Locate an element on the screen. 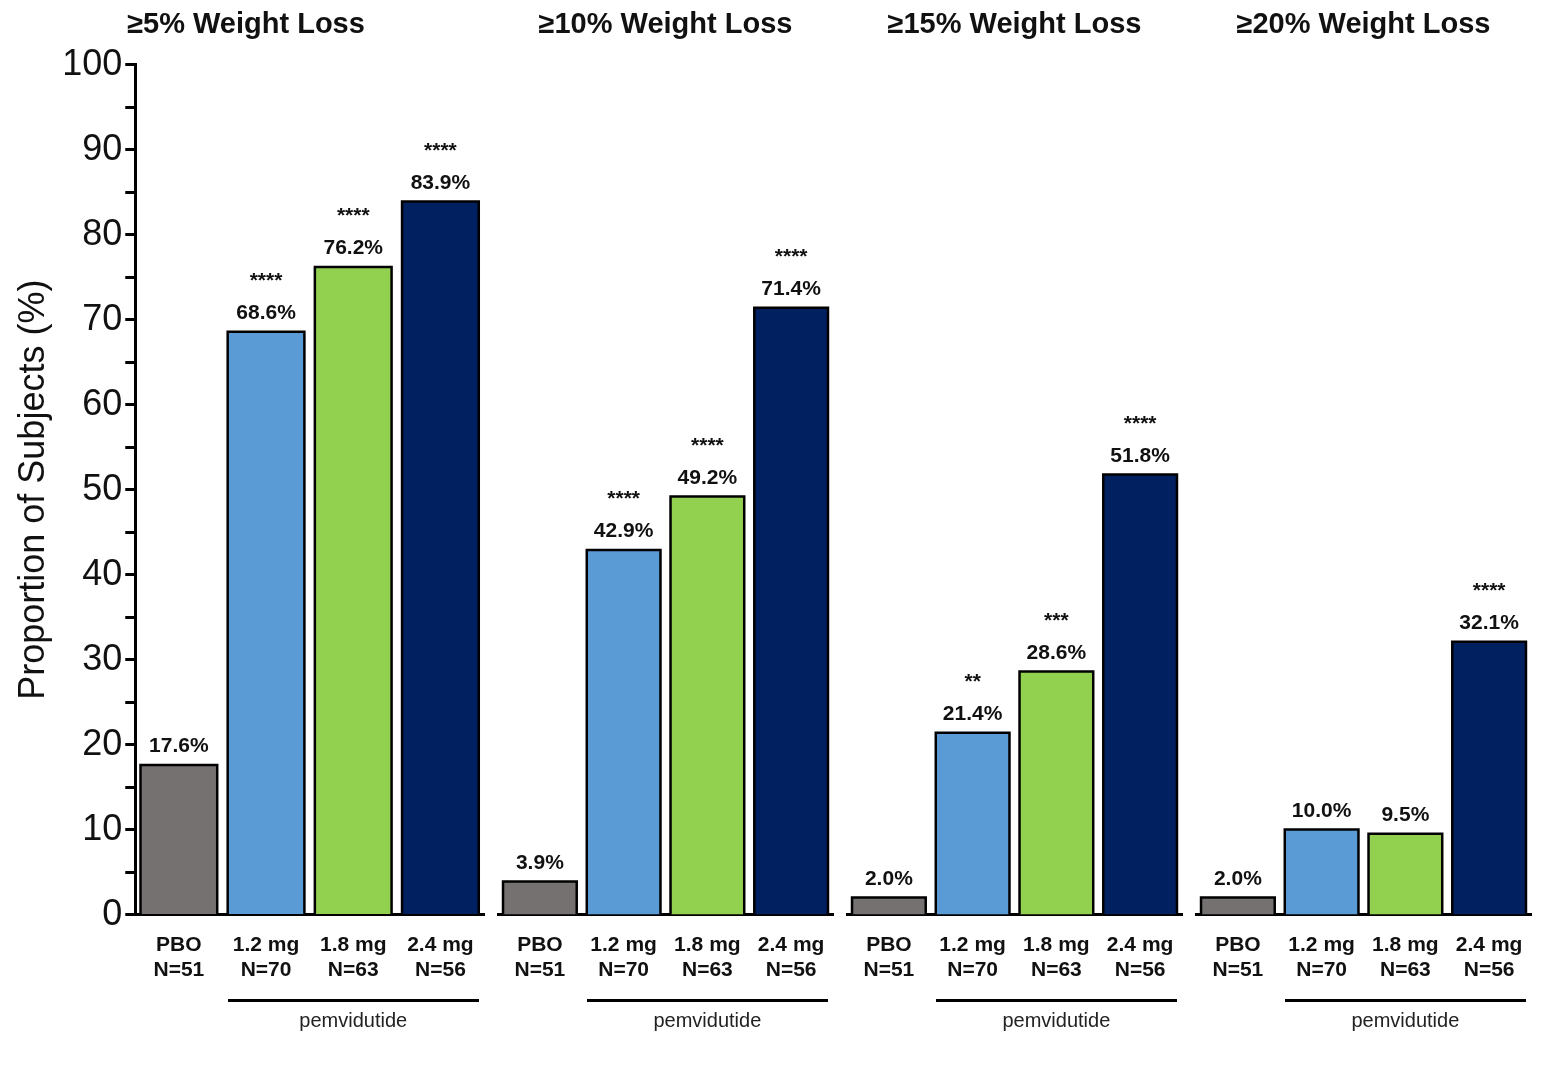 The height and width of the screenshot is (1083, 1547). y-tick-label: 80 is located at coordinates (102, 232).